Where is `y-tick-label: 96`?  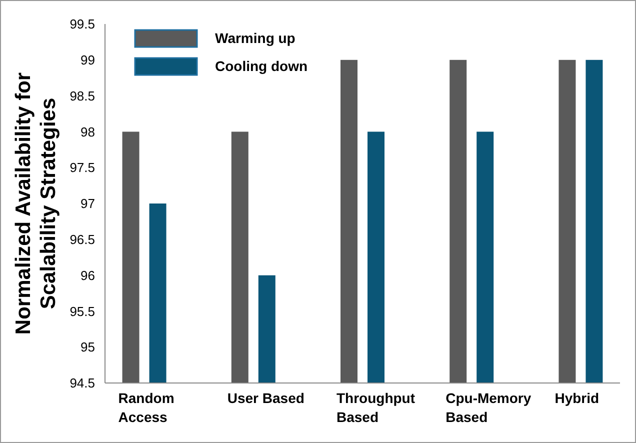 y-tick-label: 96 is located at coordinates (87, 275).